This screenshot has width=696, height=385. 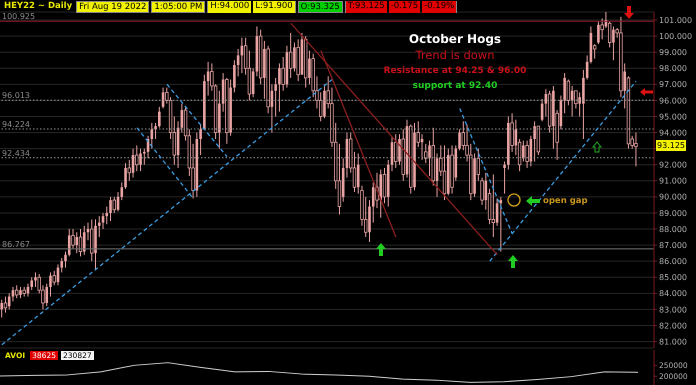 I want to click on text: H:94.000, so click(x=230, y=6).